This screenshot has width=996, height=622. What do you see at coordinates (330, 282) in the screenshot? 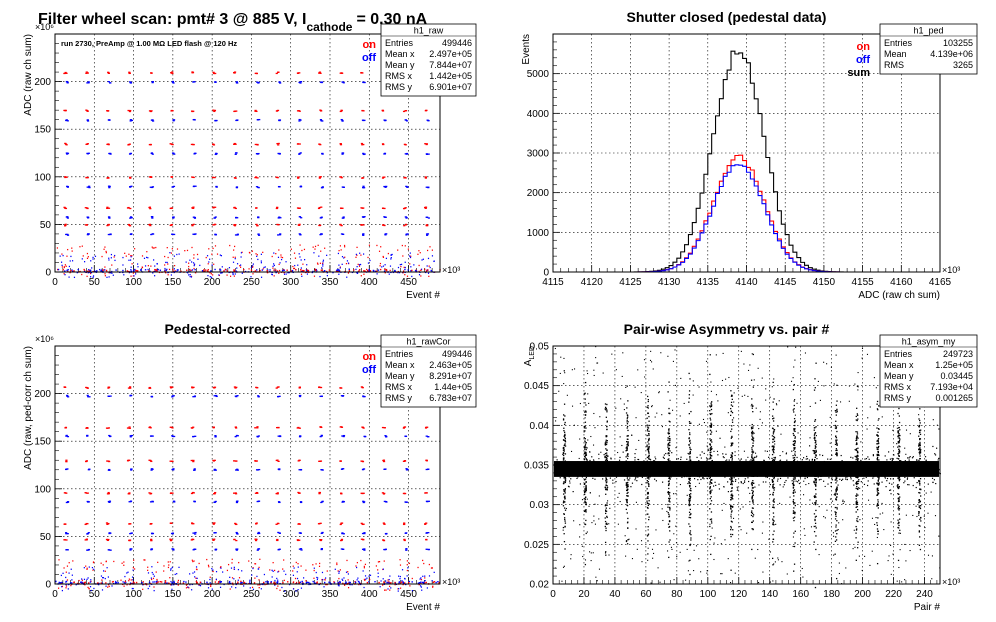
I see `x-tick-label: 350` at bounding box center [330, 282].